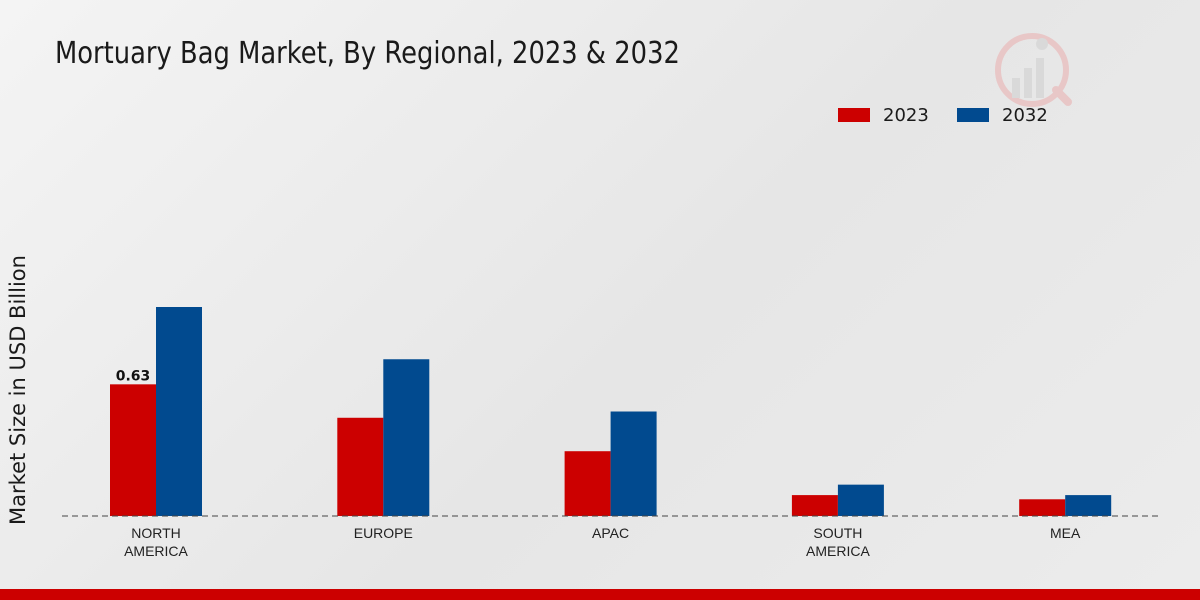 This screenshot has width=1200, height=600. What do you see at coordinates (1065, 533) in the screenshot?
I see `x-tick-label: MEA` at bounding box center [1065, 533].